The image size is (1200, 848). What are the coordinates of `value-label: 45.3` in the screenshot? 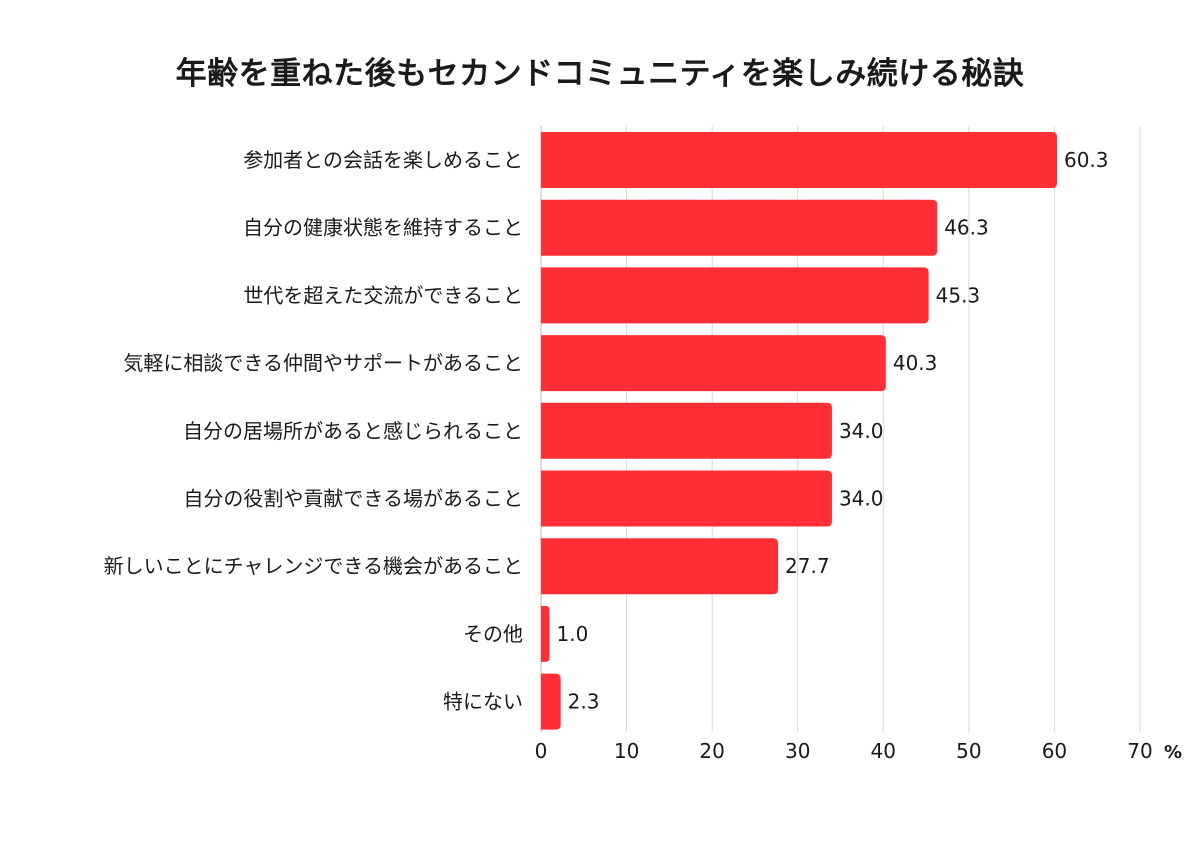 It's located at (958, 295).